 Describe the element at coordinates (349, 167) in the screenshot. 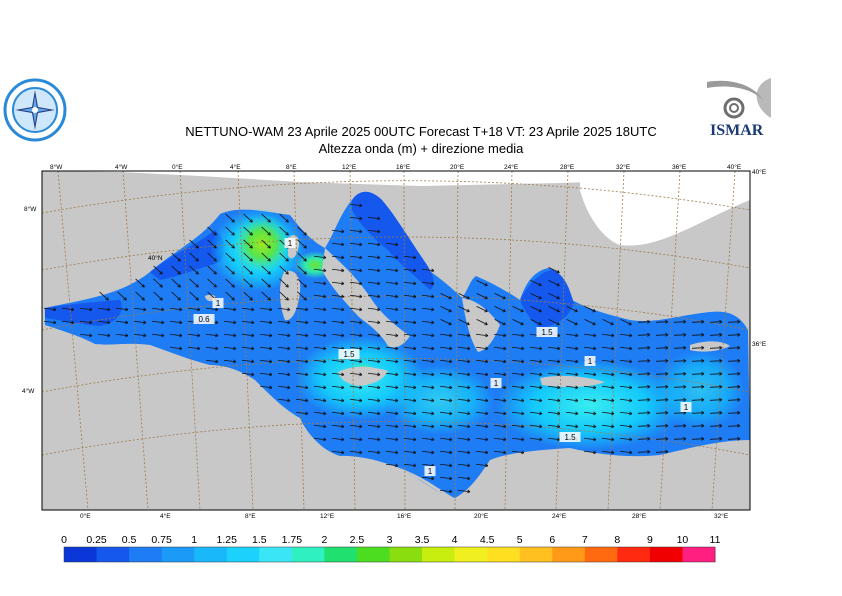

I see `lon-tick-label: 12°E` at that location.